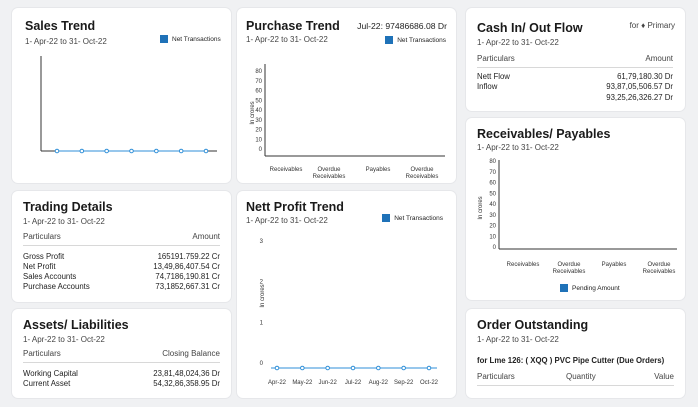 This screenshot has width=698, height=407. I want to click on x-tick-label: Aug-22, so click(379, 383).